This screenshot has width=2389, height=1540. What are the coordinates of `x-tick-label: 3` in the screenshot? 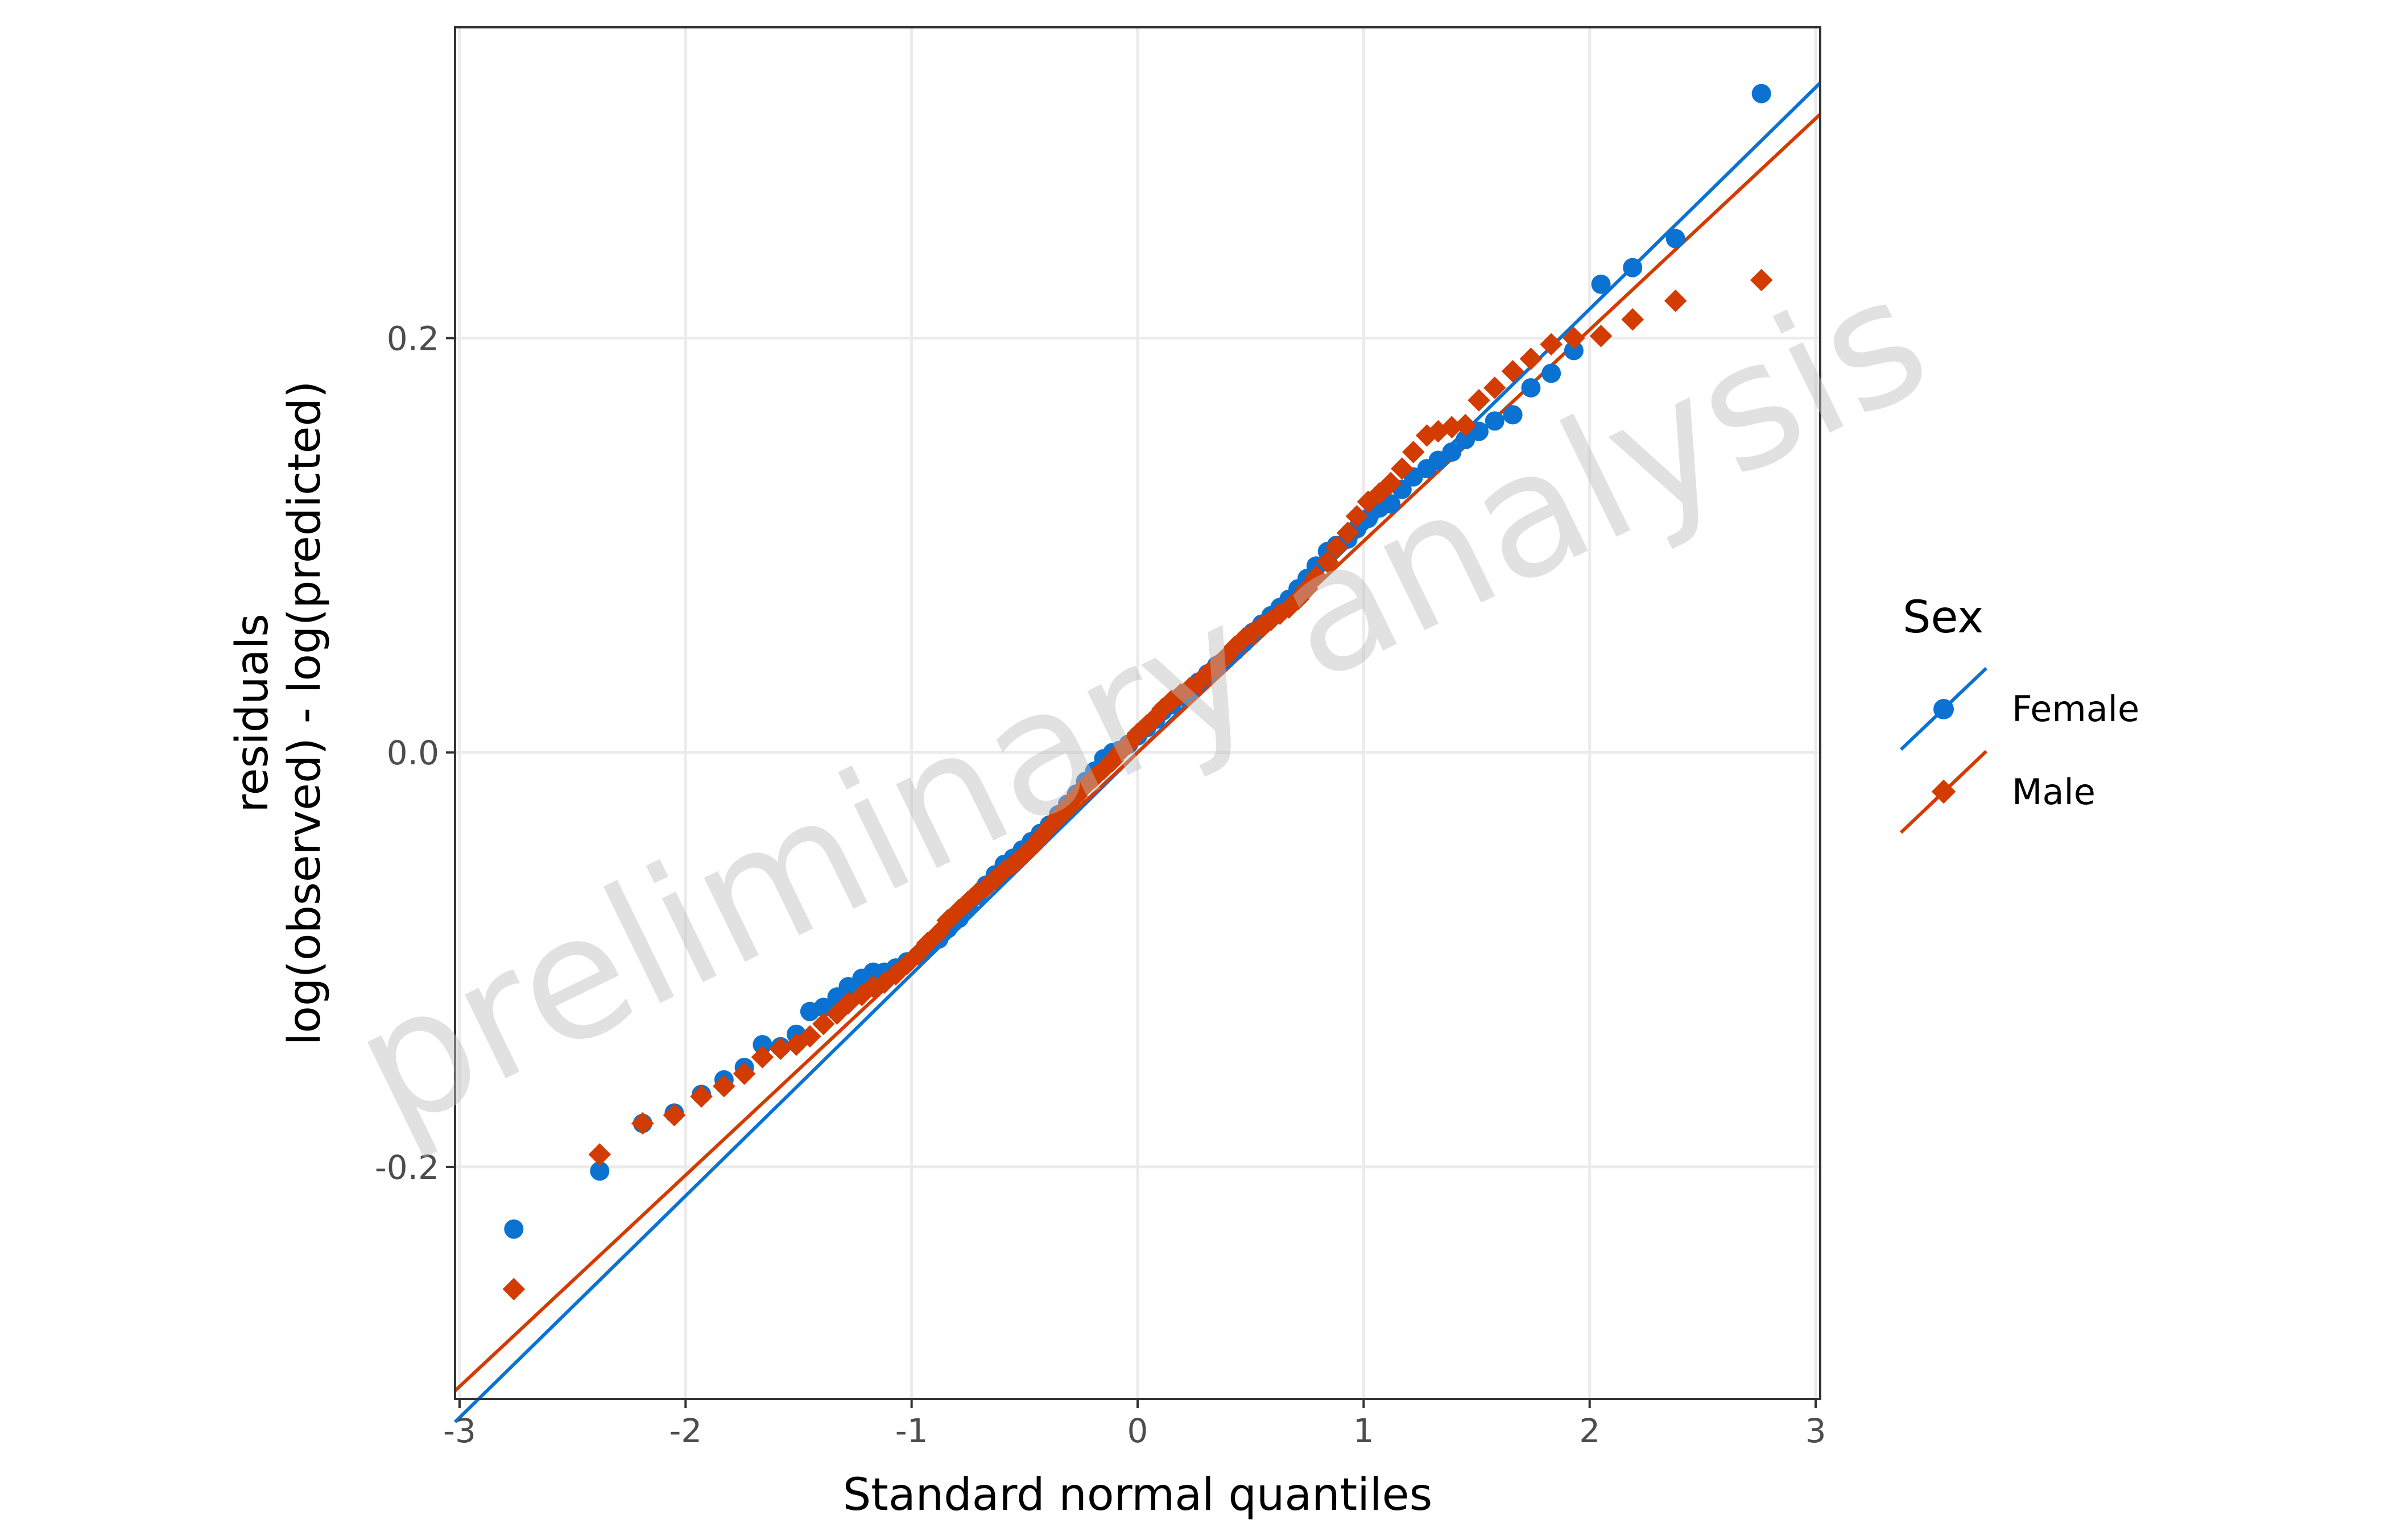 It's located at (1815, 1430).